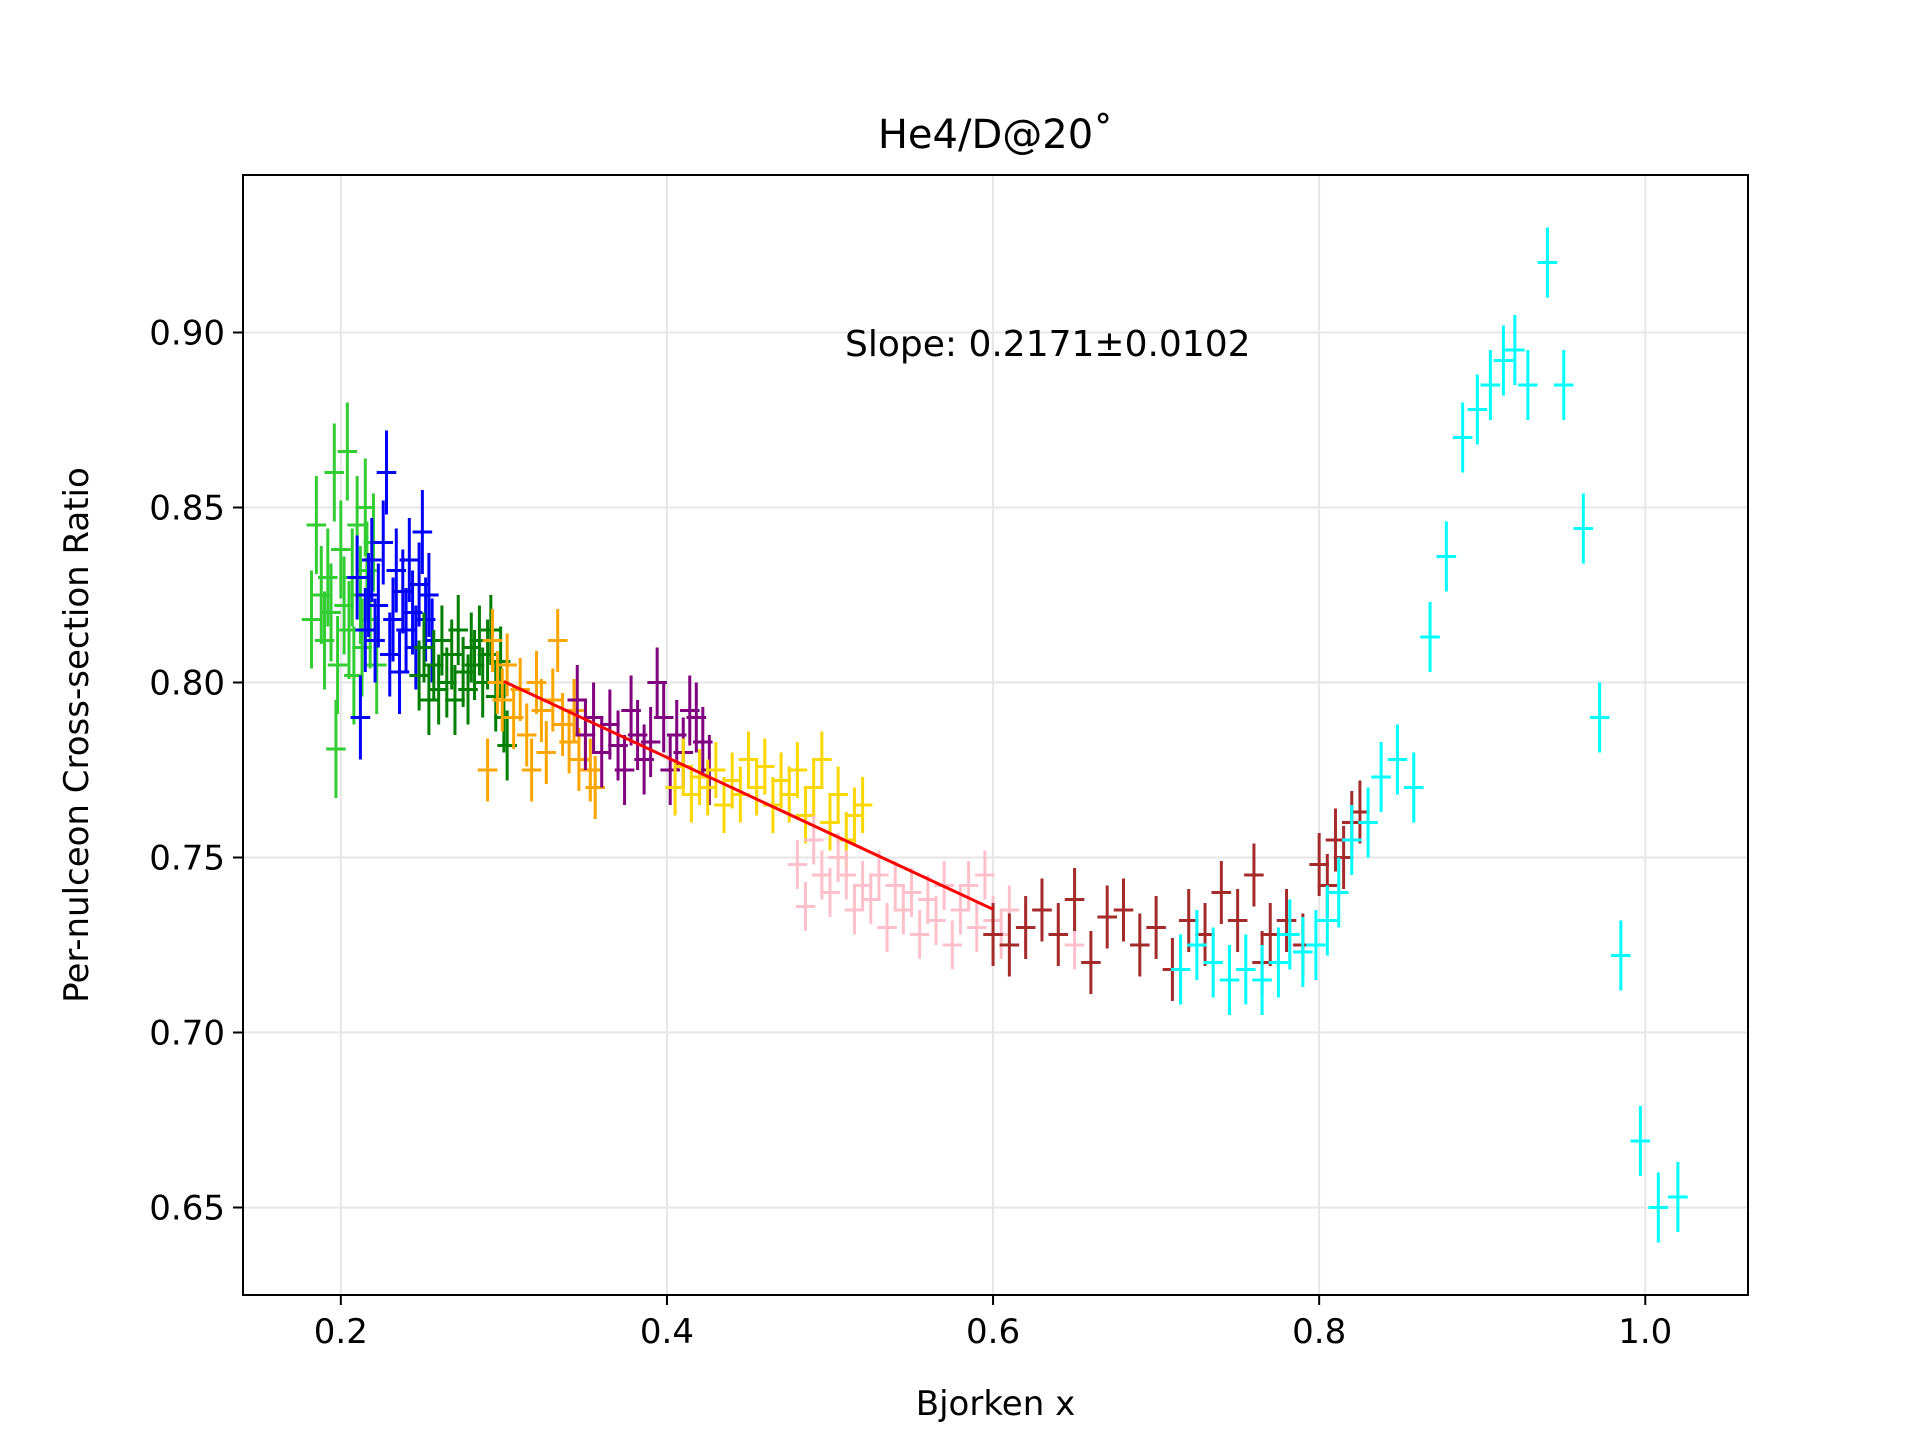  What do you see at coordinates (187, 1209) in the screenshot?
I see `y-tick-label: 0.65` at bounding box center [187, 1209].